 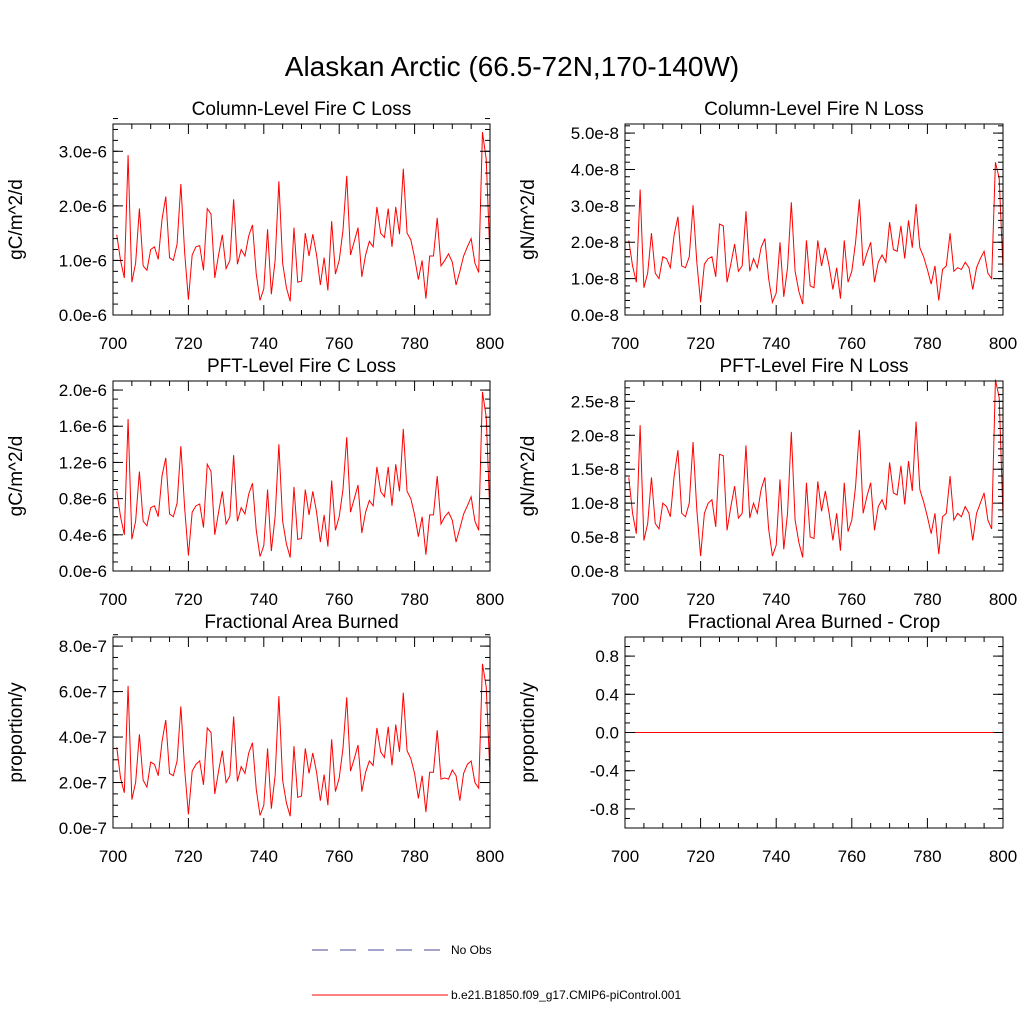 I want to click on y-tick-label: 0.8, so click(x=607, y=656).